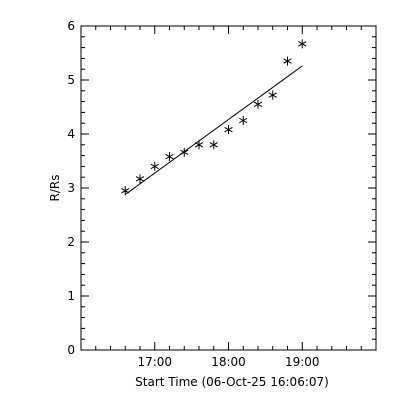  I want to click on y-axis-label: R/Rs, so click(55, 188).